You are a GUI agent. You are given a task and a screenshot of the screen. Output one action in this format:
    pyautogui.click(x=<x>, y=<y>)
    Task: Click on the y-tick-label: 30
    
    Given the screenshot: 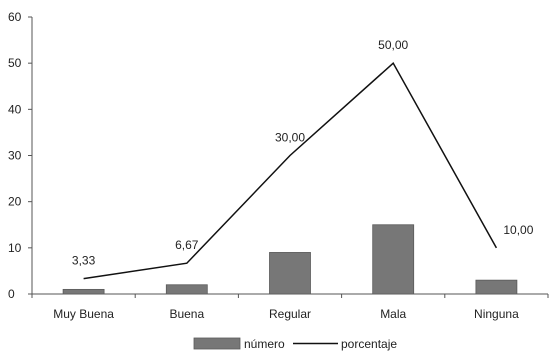 What is the action you would take?
    pyautogui.click(x=15, y=156)
    